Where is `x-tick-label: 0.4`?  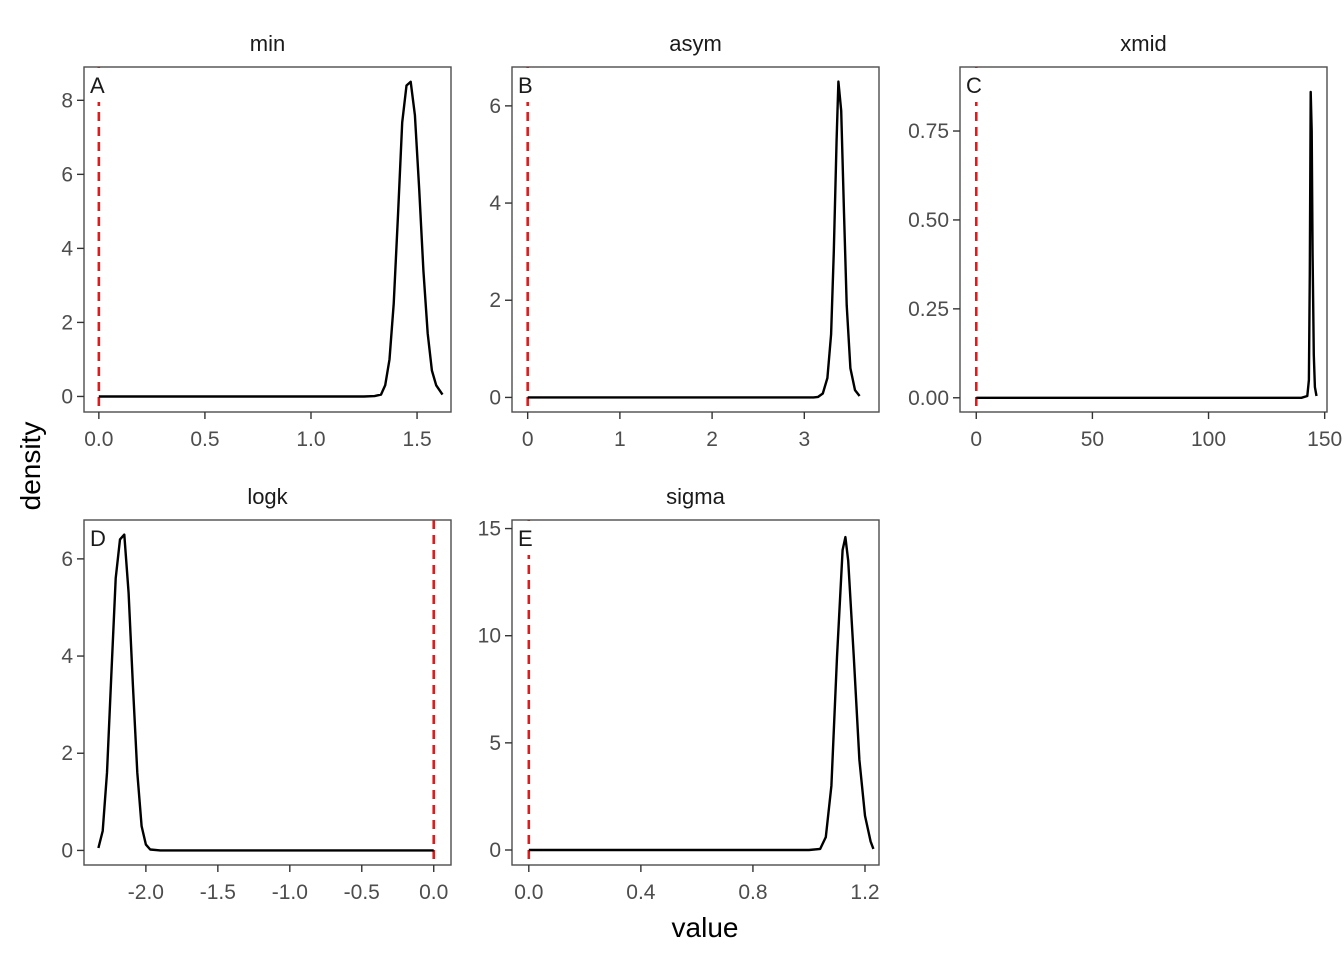
x-tick-label: 0.4 is located at coordinates (641, 892).